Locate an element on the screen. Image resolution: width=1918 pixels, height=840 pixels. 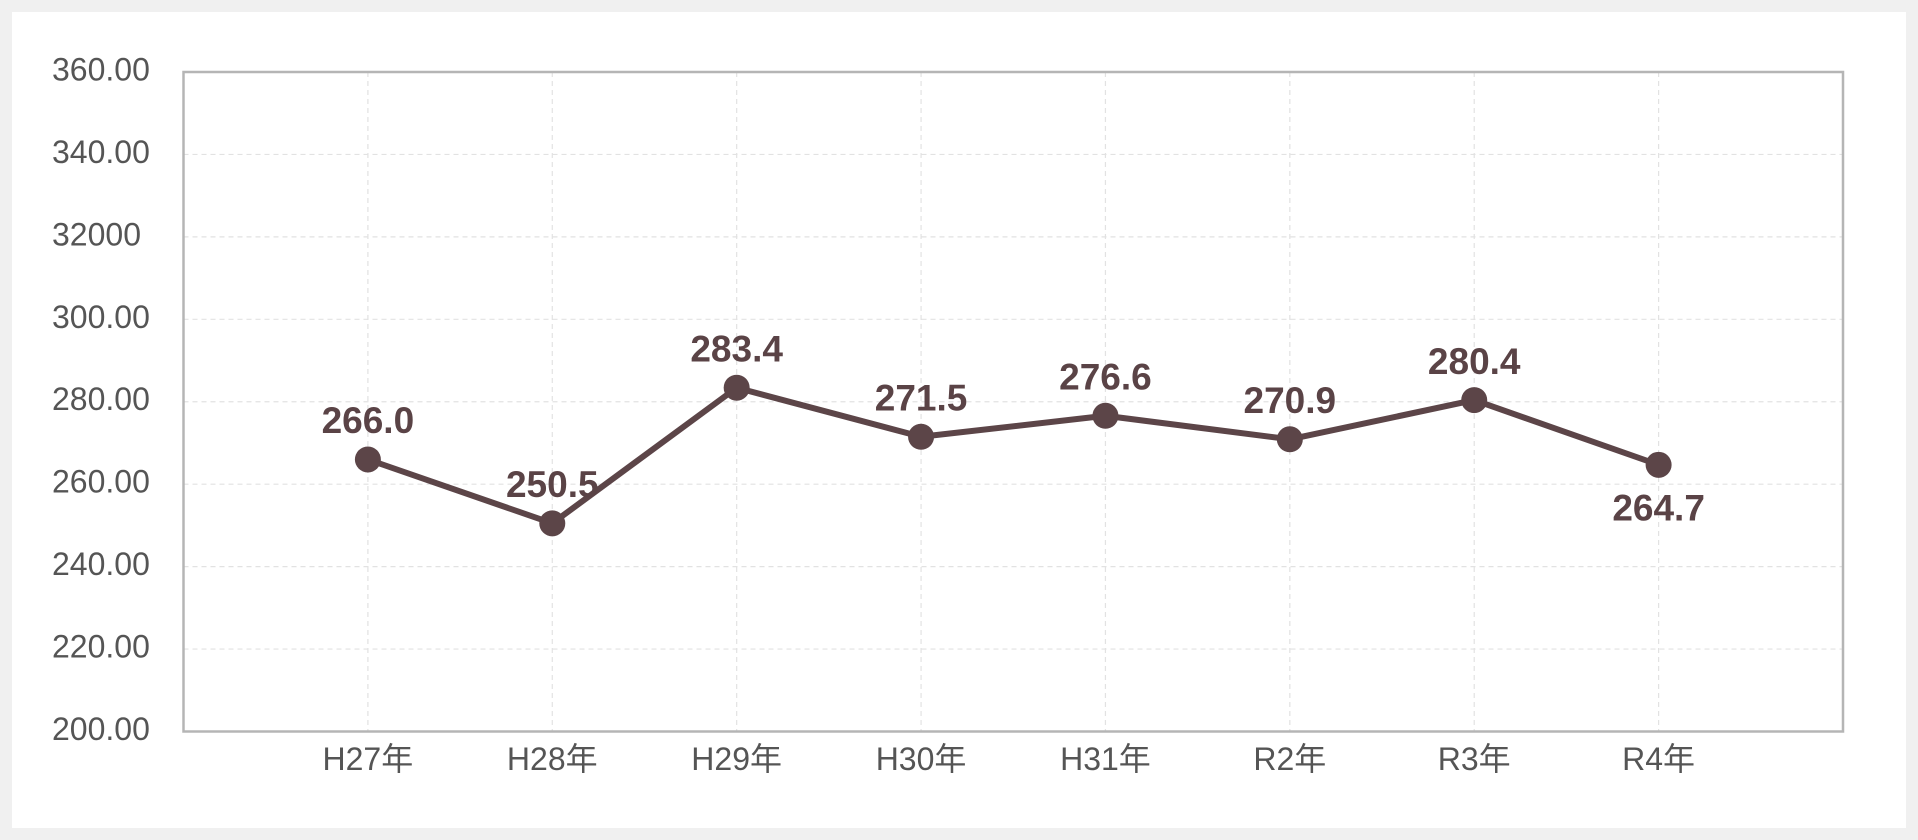
y-tick-label: 260.00 is located at coordinates (101, 482).